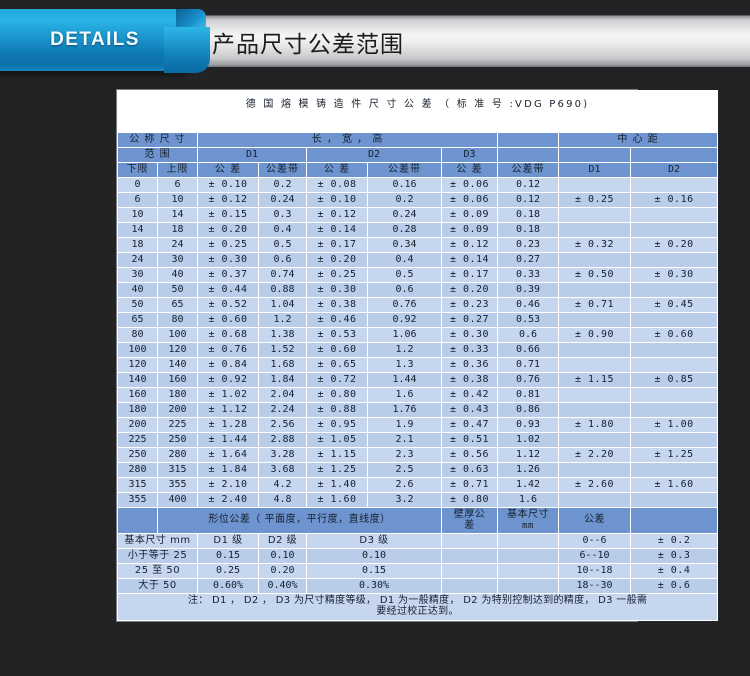  I want to click on lower-row-d1: 0.25, so click(228, 570).